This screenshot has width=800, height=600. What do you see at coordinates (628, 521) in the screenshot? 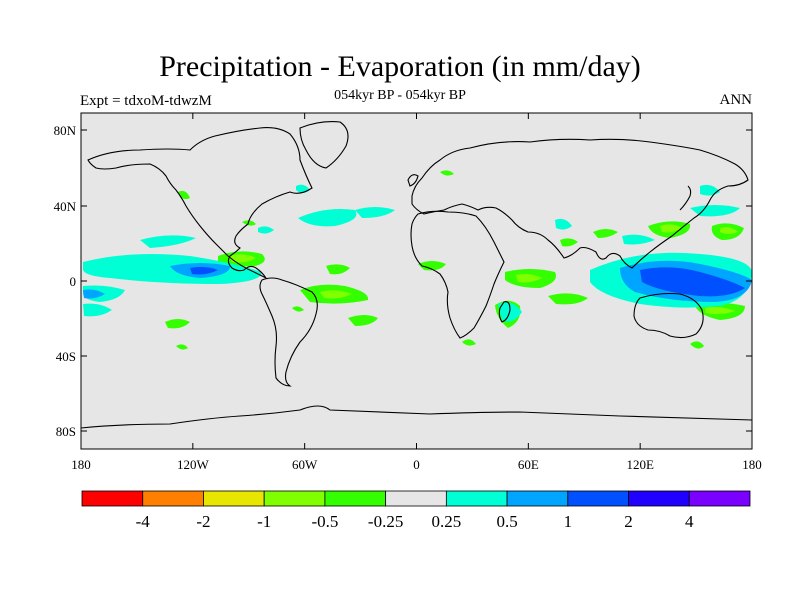
I see `colorbar-label: 2` at bounding box center [628, 521].